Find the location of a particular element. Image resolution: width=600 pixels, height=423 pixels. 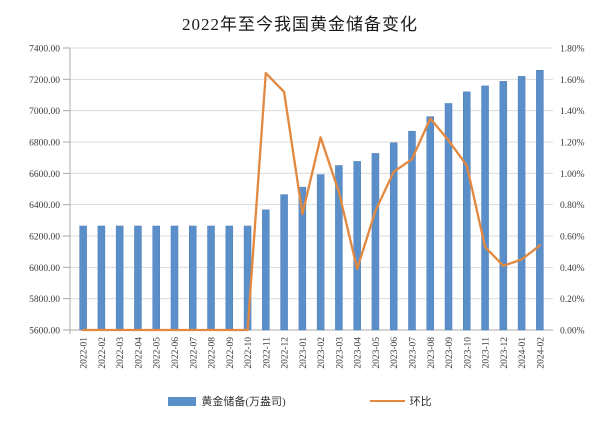

x-axis-label: 2023-05 is located at coordinates (377, 353).